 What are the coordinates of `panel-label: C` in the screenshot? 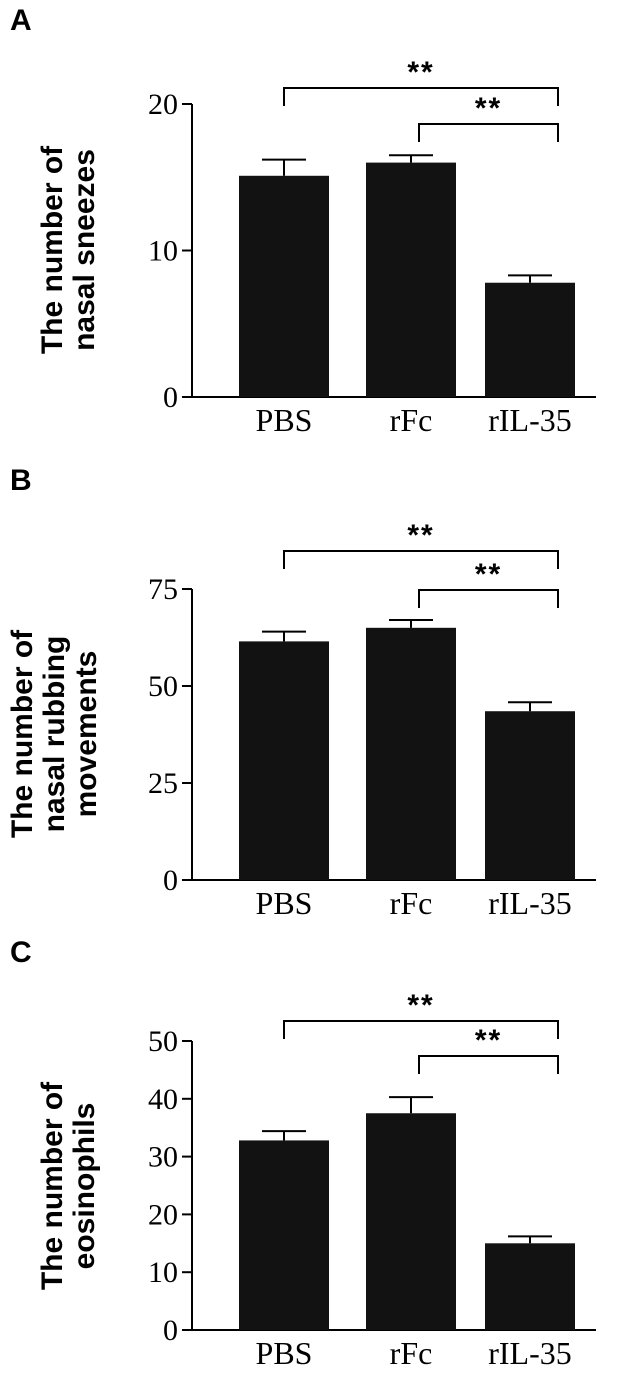 It's located at (21, 952).